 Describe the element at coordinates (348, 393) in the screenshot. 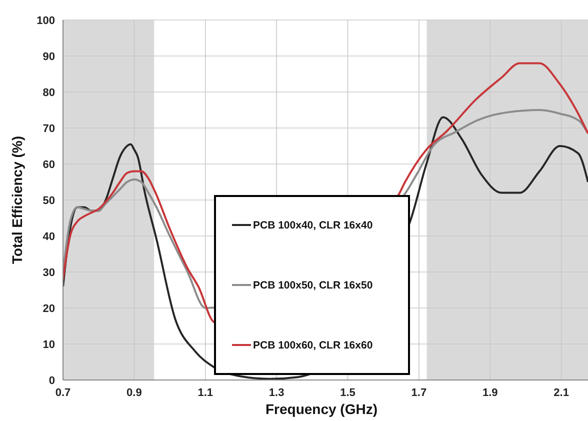

I see `x-tick-label: 1.5` at that location.